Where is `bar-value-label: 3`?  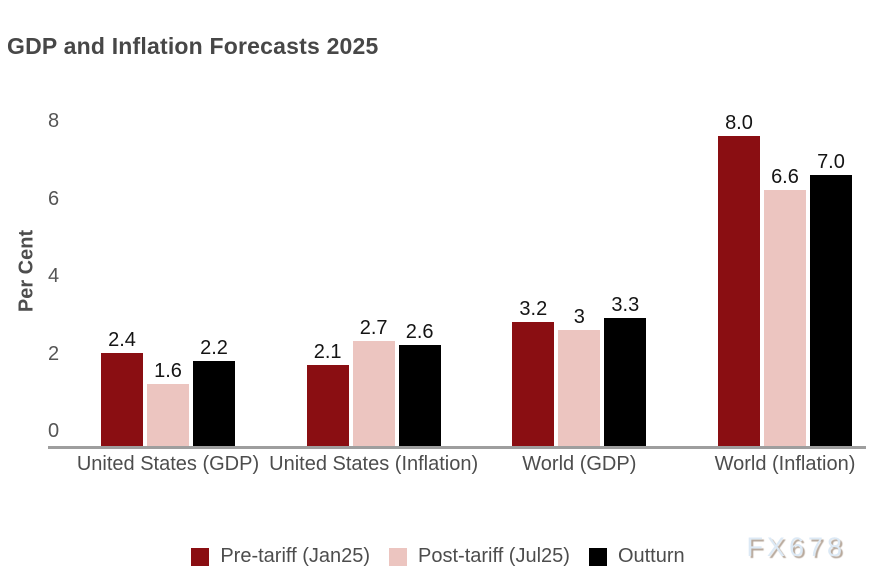 bar-value-label: 3 is located at coordinates (579, 317).